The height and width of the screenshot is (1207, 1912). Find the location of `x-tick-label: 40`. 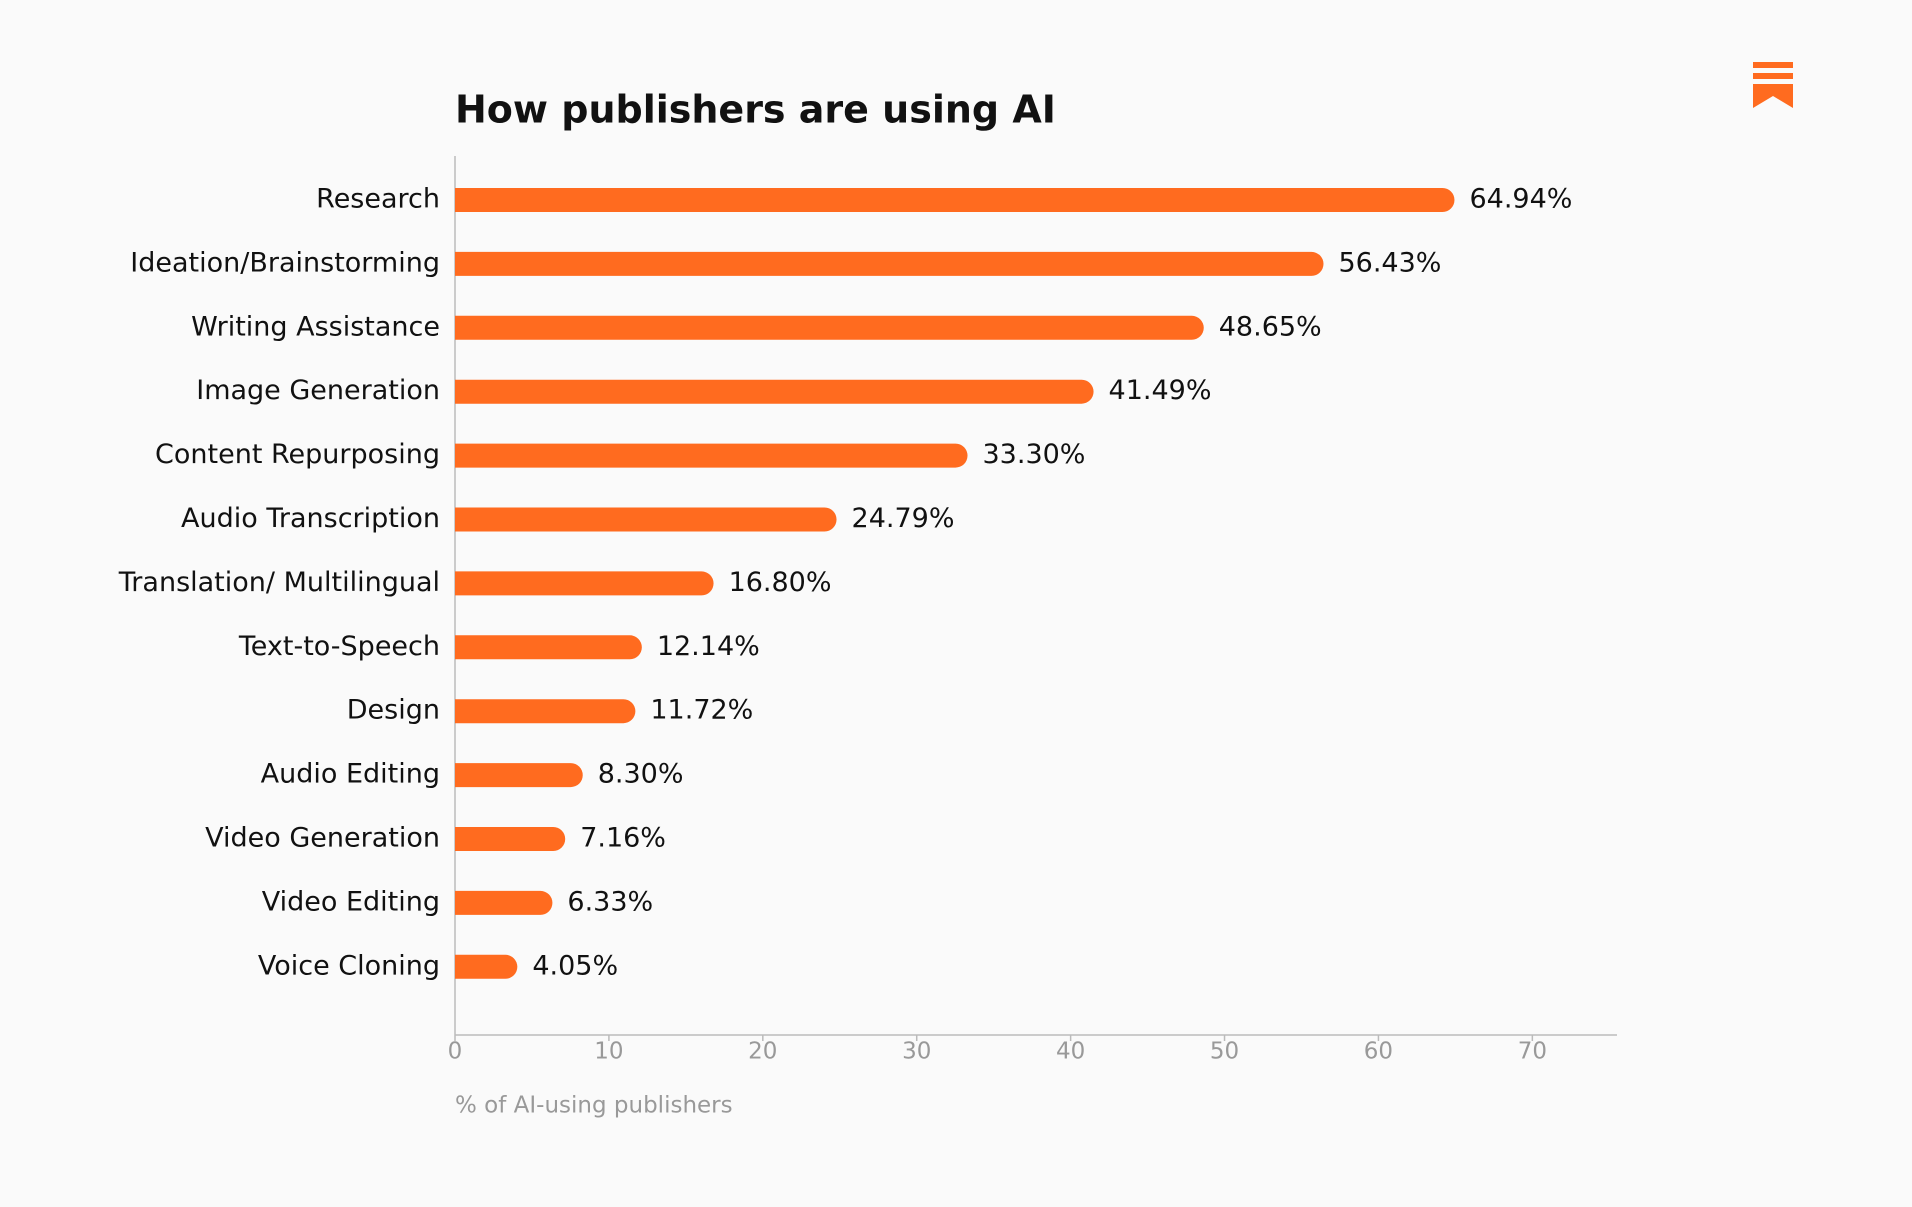

x-tick-label: 40 is located at coordinates (1070, 1052).